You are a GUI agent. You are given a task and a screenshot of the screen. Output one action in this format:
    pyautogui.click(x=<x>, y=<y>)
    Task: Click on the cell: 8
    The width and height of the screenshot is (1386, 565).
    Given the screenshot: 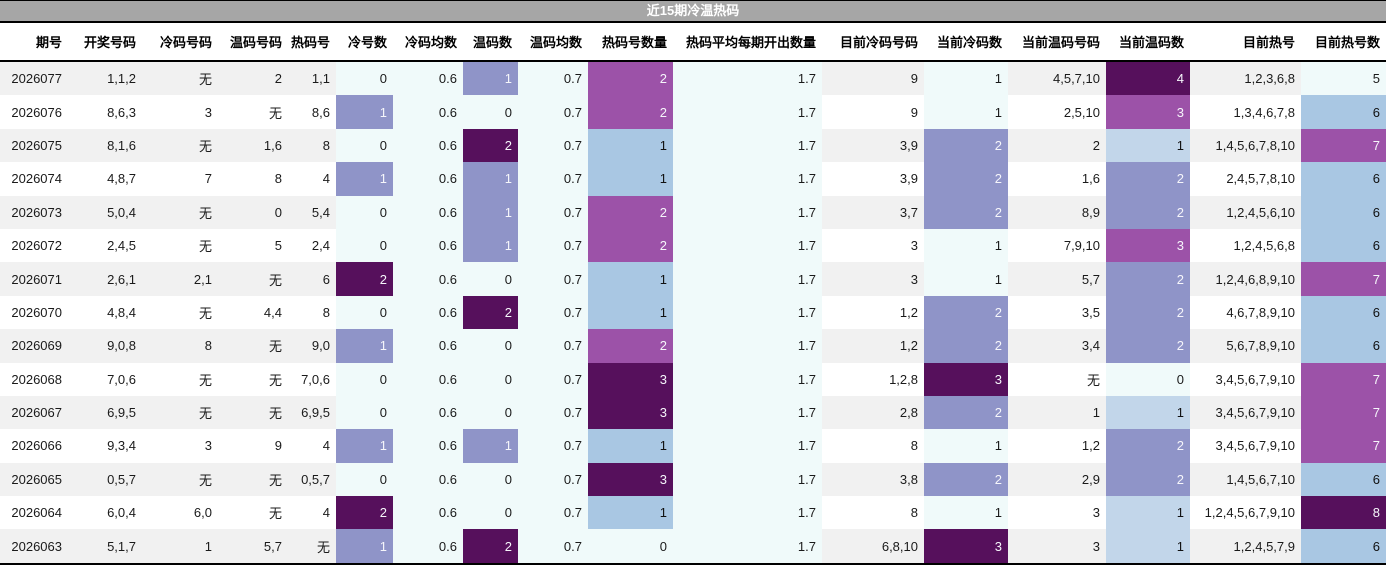 What is the action you would take?
    pyautogui.click(x=253, y=179)
    